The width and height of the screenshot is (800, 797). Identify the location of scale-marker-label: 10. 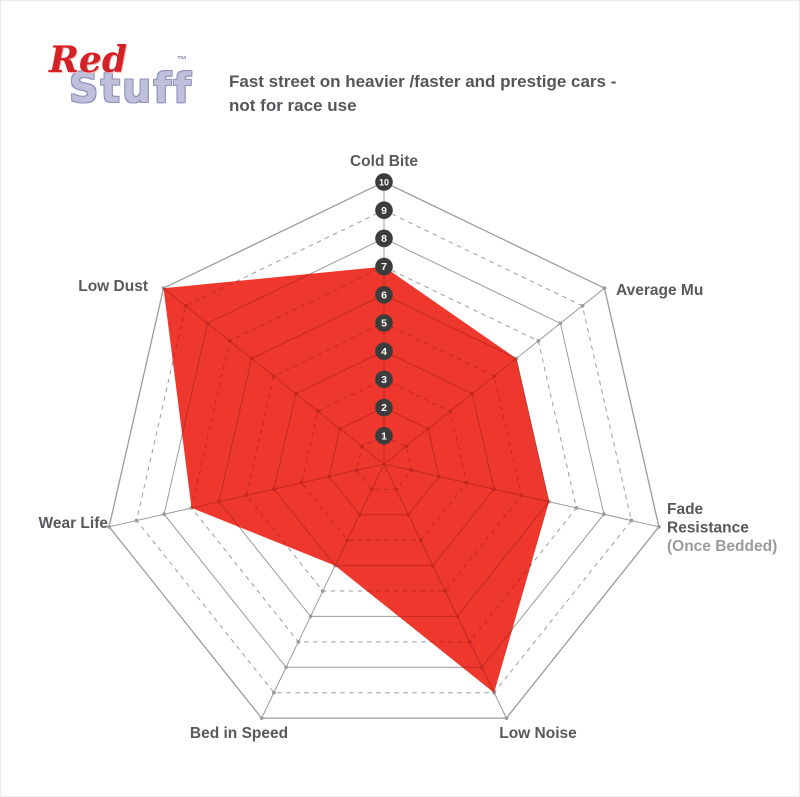
(384, 183).